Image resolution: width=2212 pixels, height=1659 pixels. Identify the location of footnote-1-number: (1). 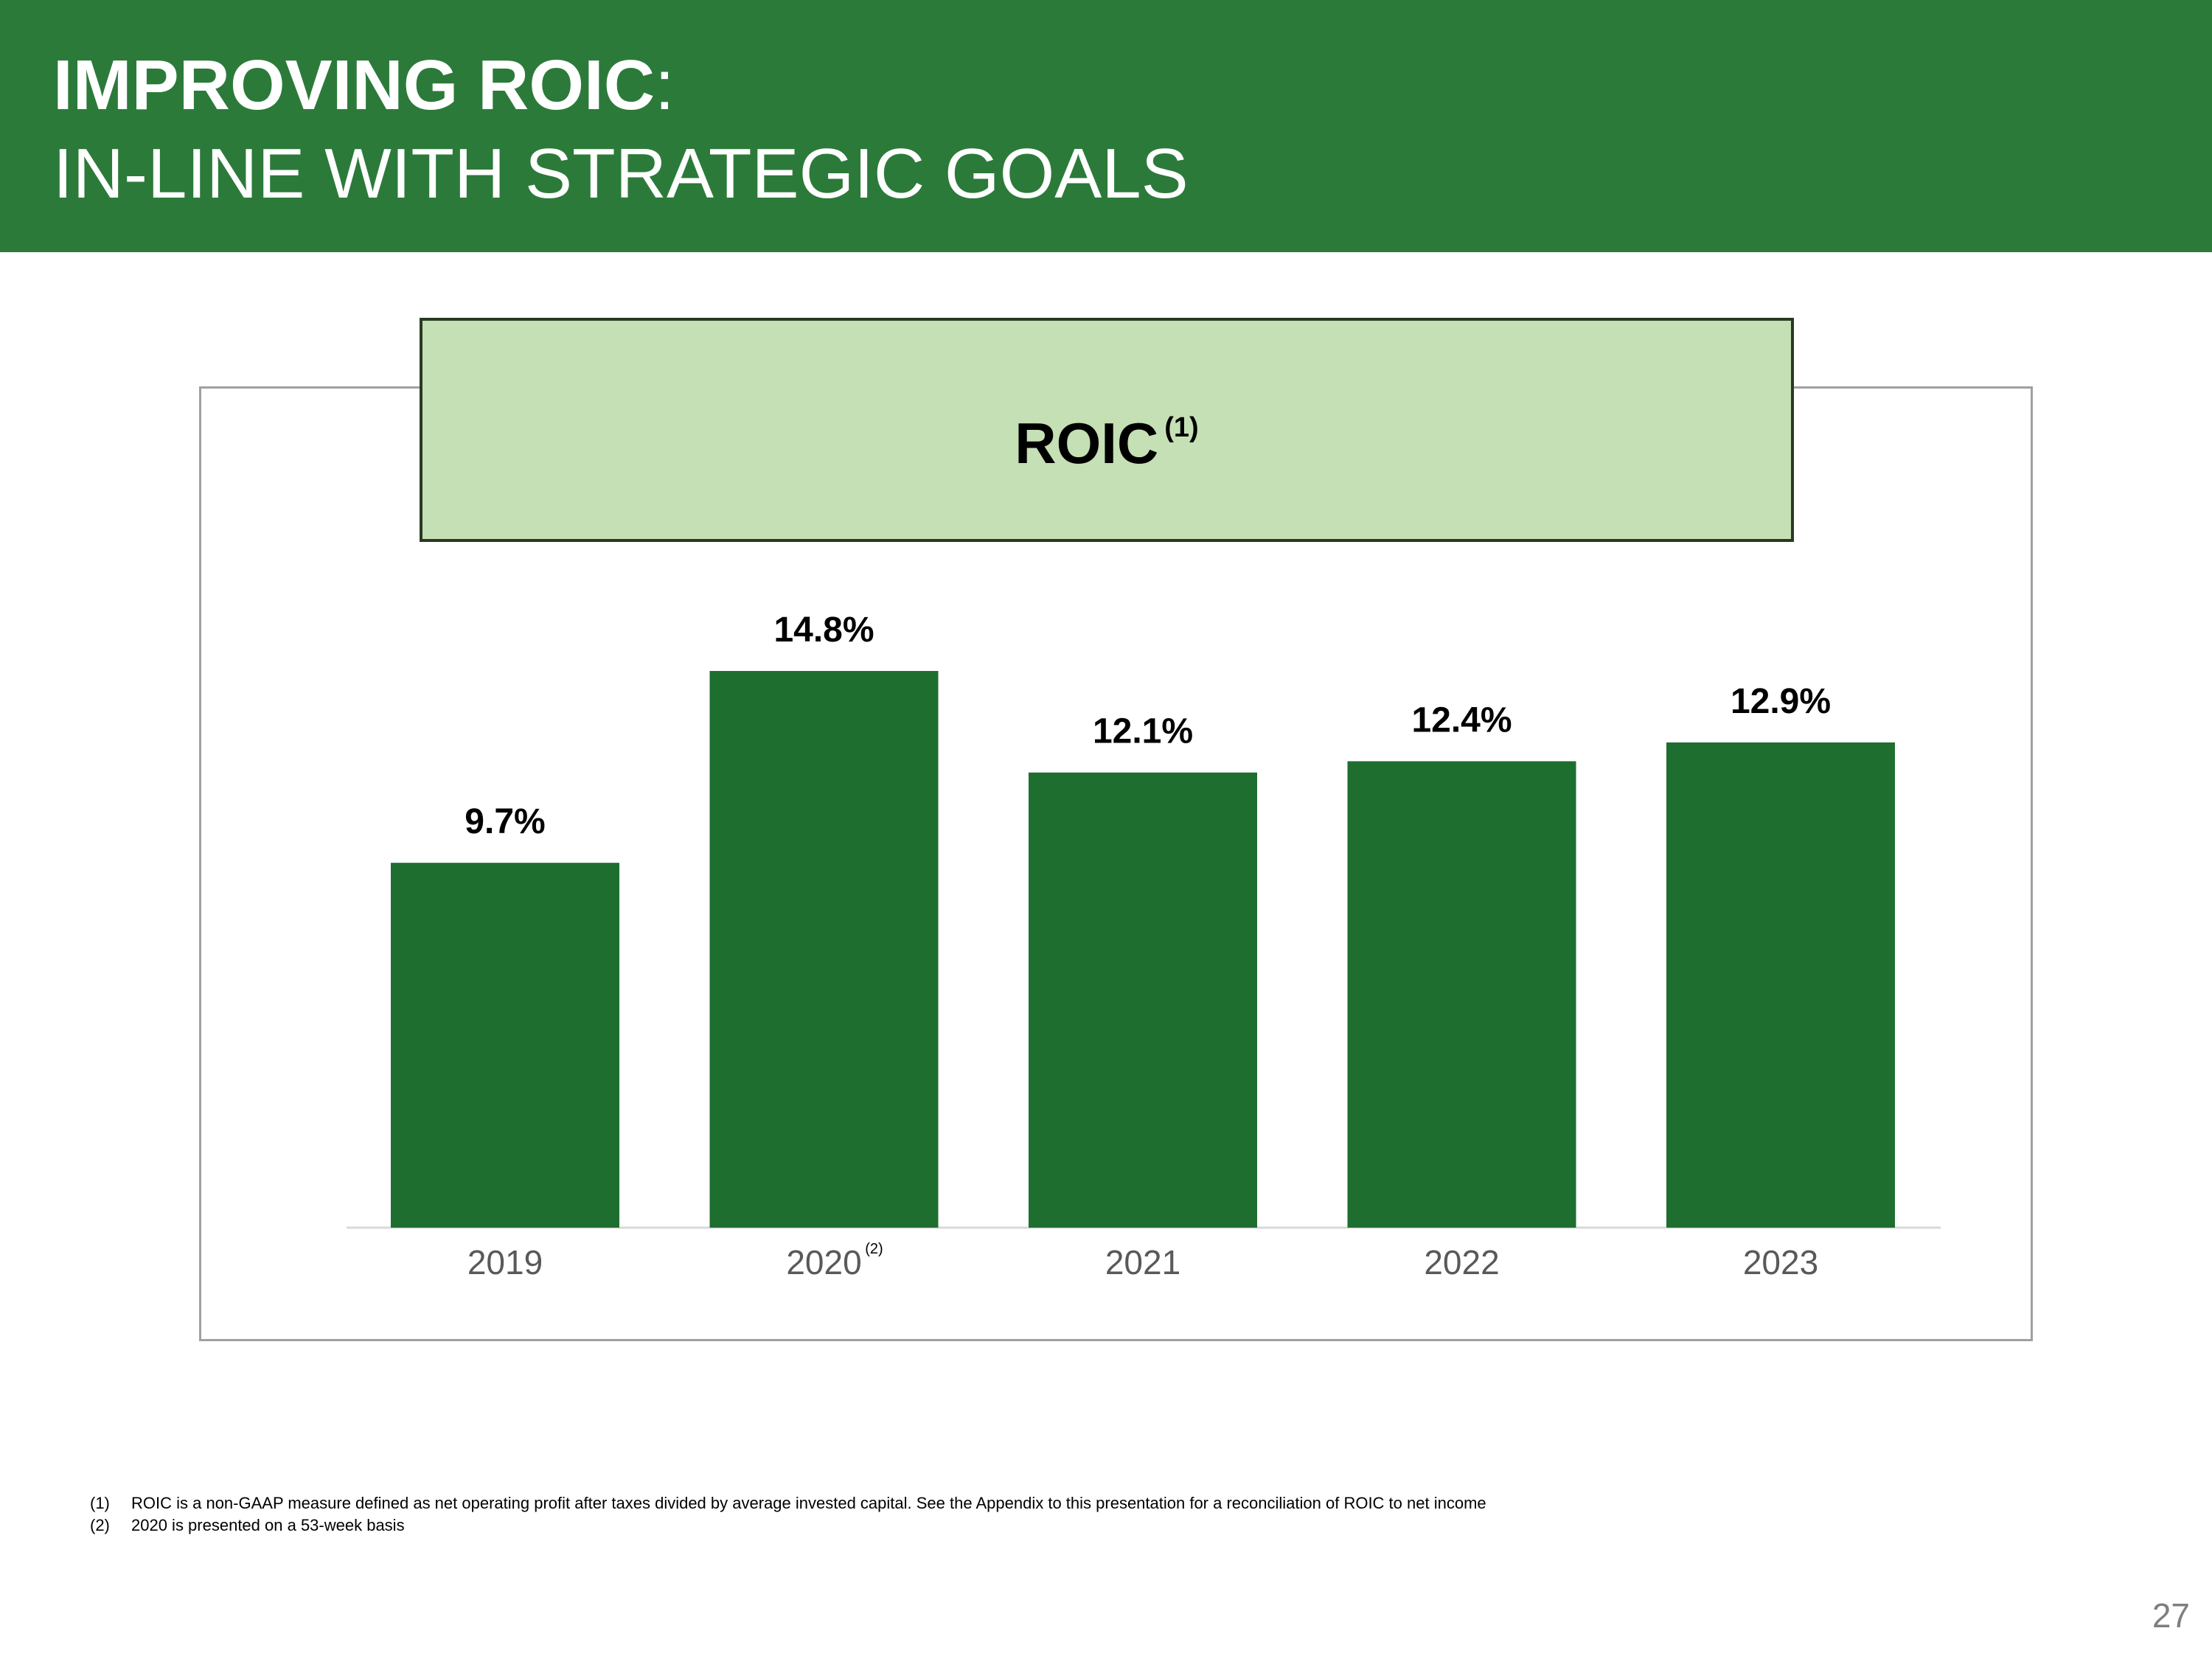
(100, 1503).